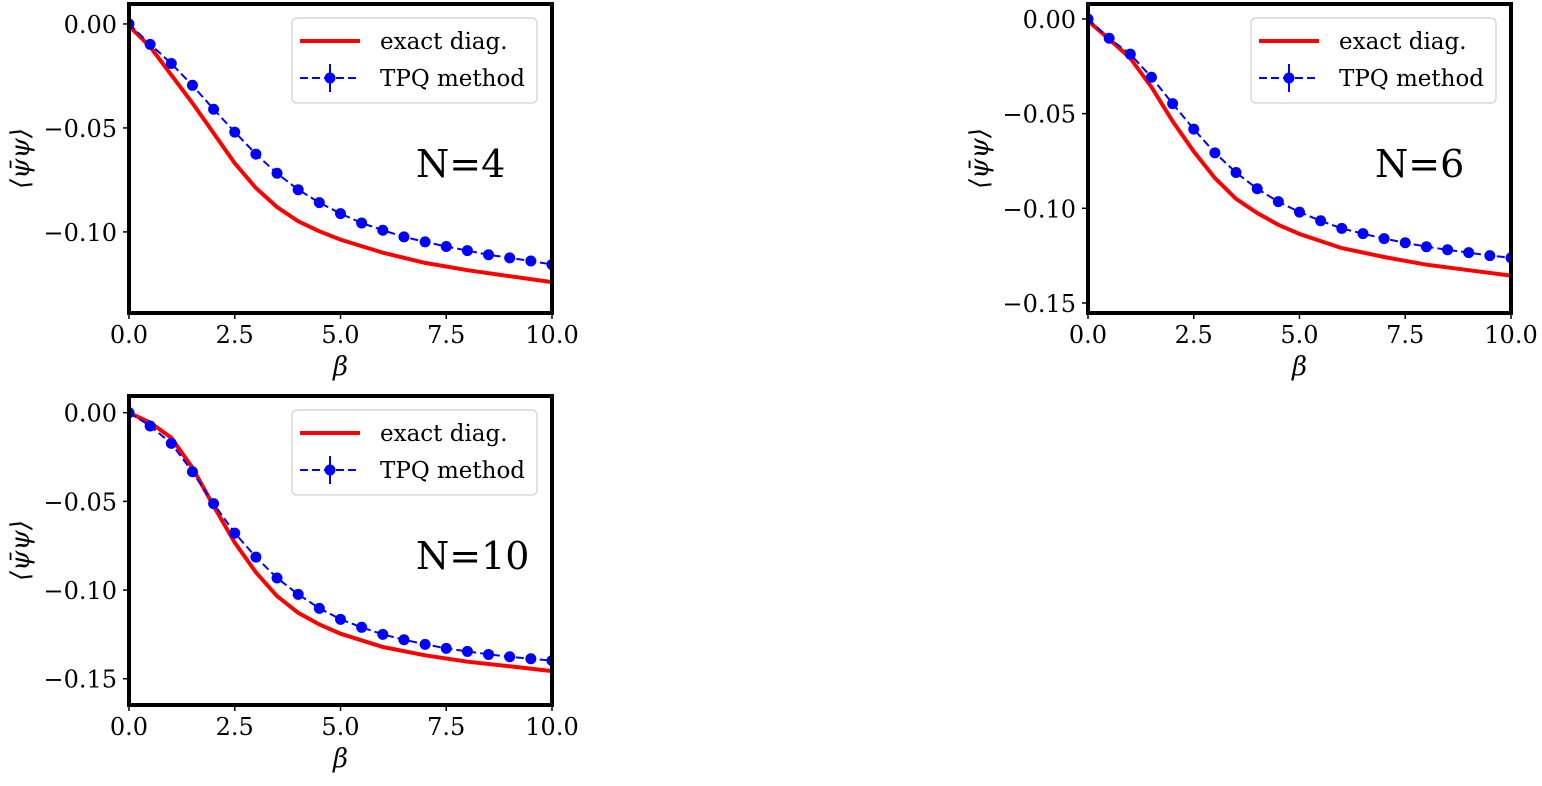 This screenshot has width=1542, height=786. Describe the element at coordinates (460, 164) in the screenshot. I see `n-annotation: N=4` at that location.